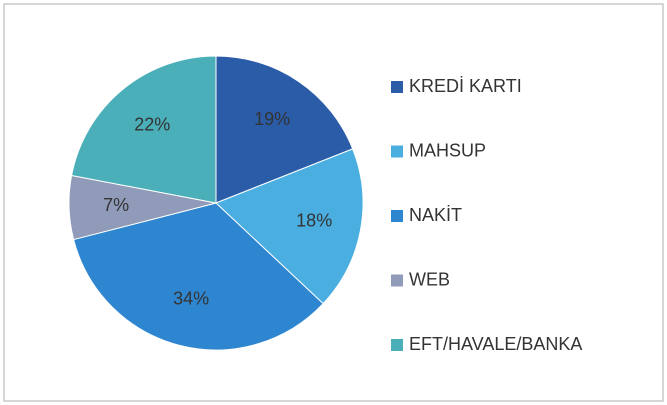 The height and width of the screenshot is (405, 667). I want to click on data-label: 22%, so click(152, 125).